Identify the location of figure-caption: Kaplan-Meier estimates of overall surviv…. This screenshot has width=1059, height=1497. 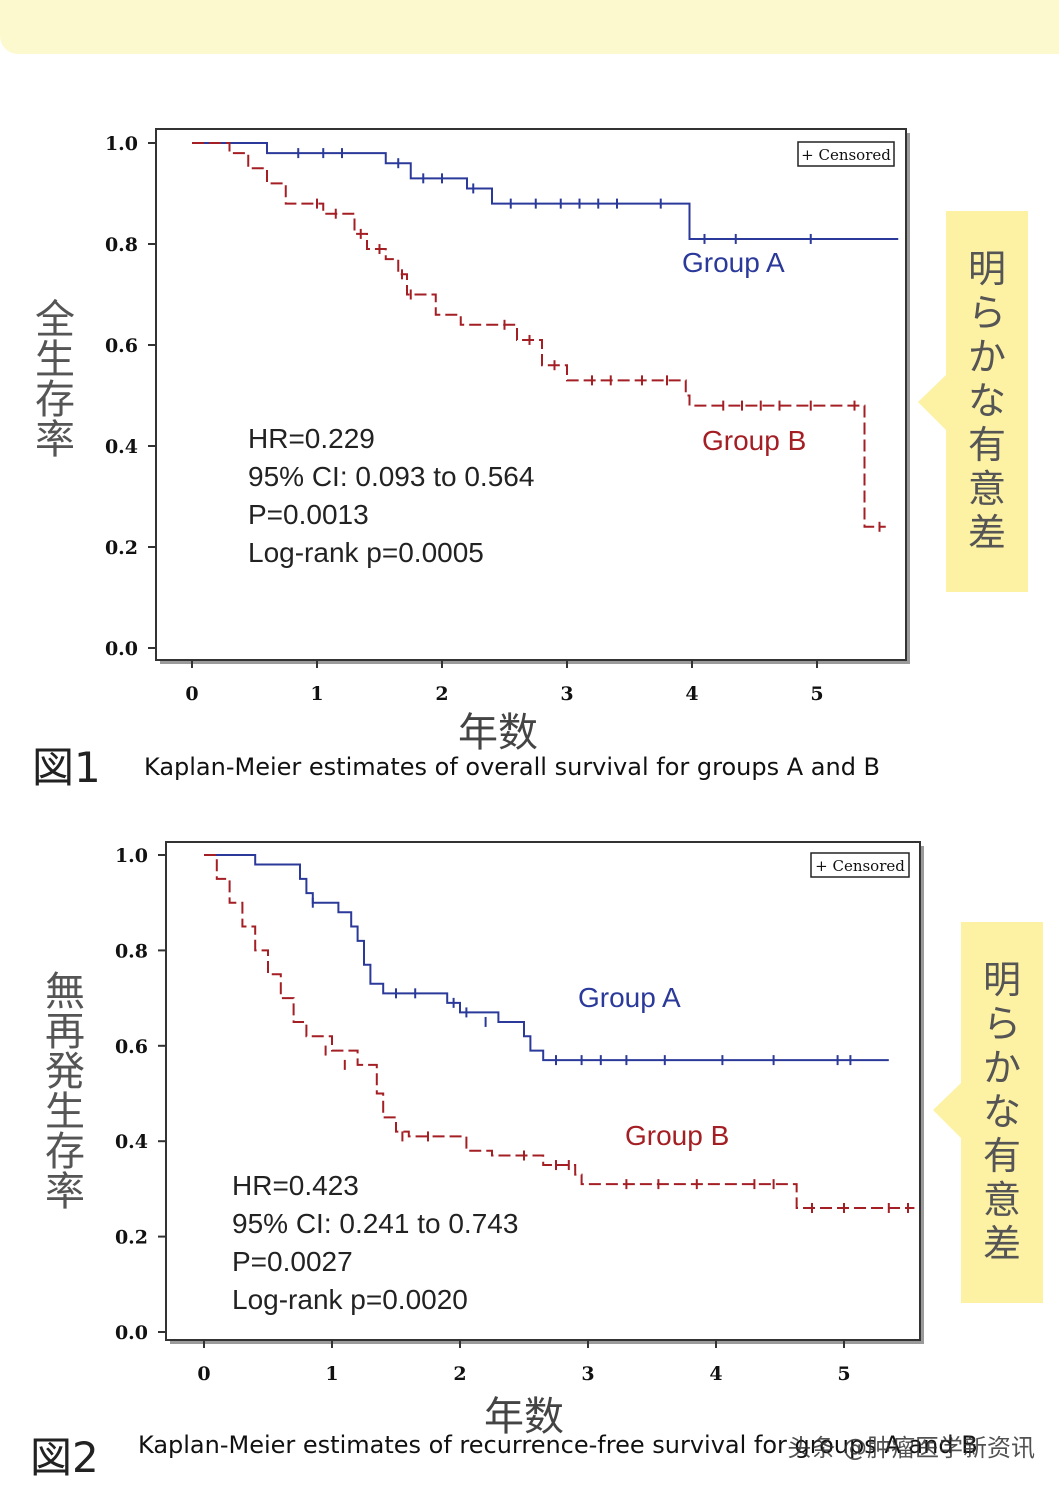
(512, 767).